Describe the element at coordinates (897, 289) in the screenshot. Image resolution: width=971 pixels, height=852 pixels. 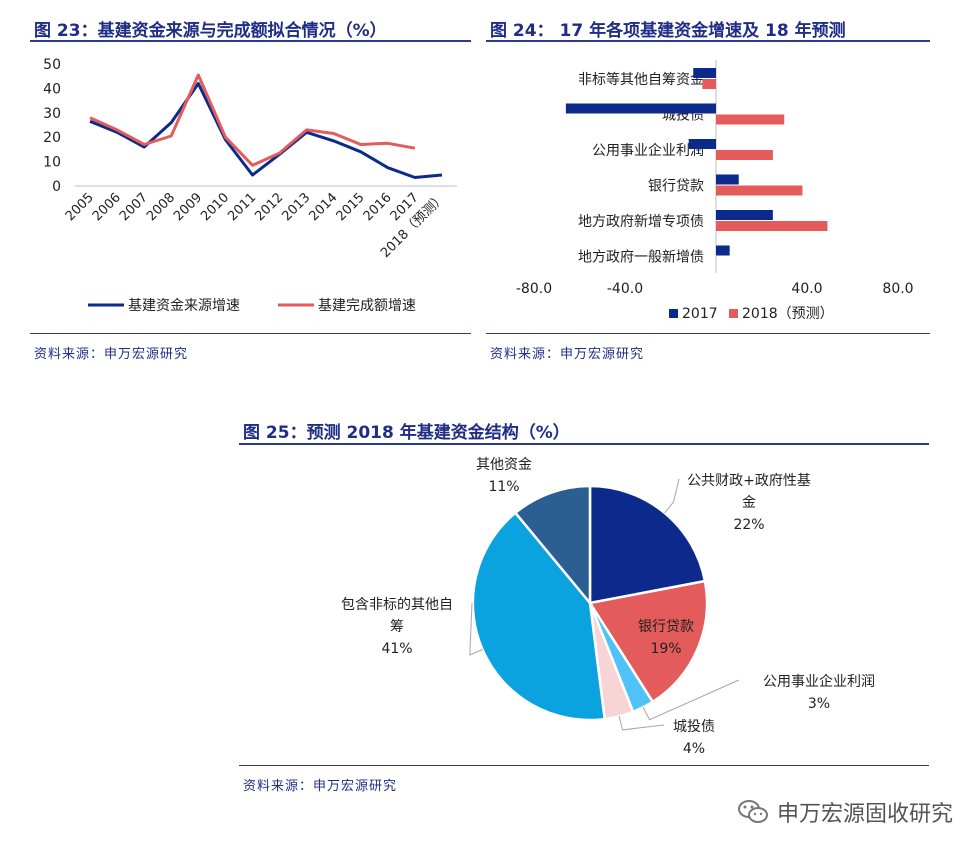
I see `x-tick-label: 80.0` at that location.